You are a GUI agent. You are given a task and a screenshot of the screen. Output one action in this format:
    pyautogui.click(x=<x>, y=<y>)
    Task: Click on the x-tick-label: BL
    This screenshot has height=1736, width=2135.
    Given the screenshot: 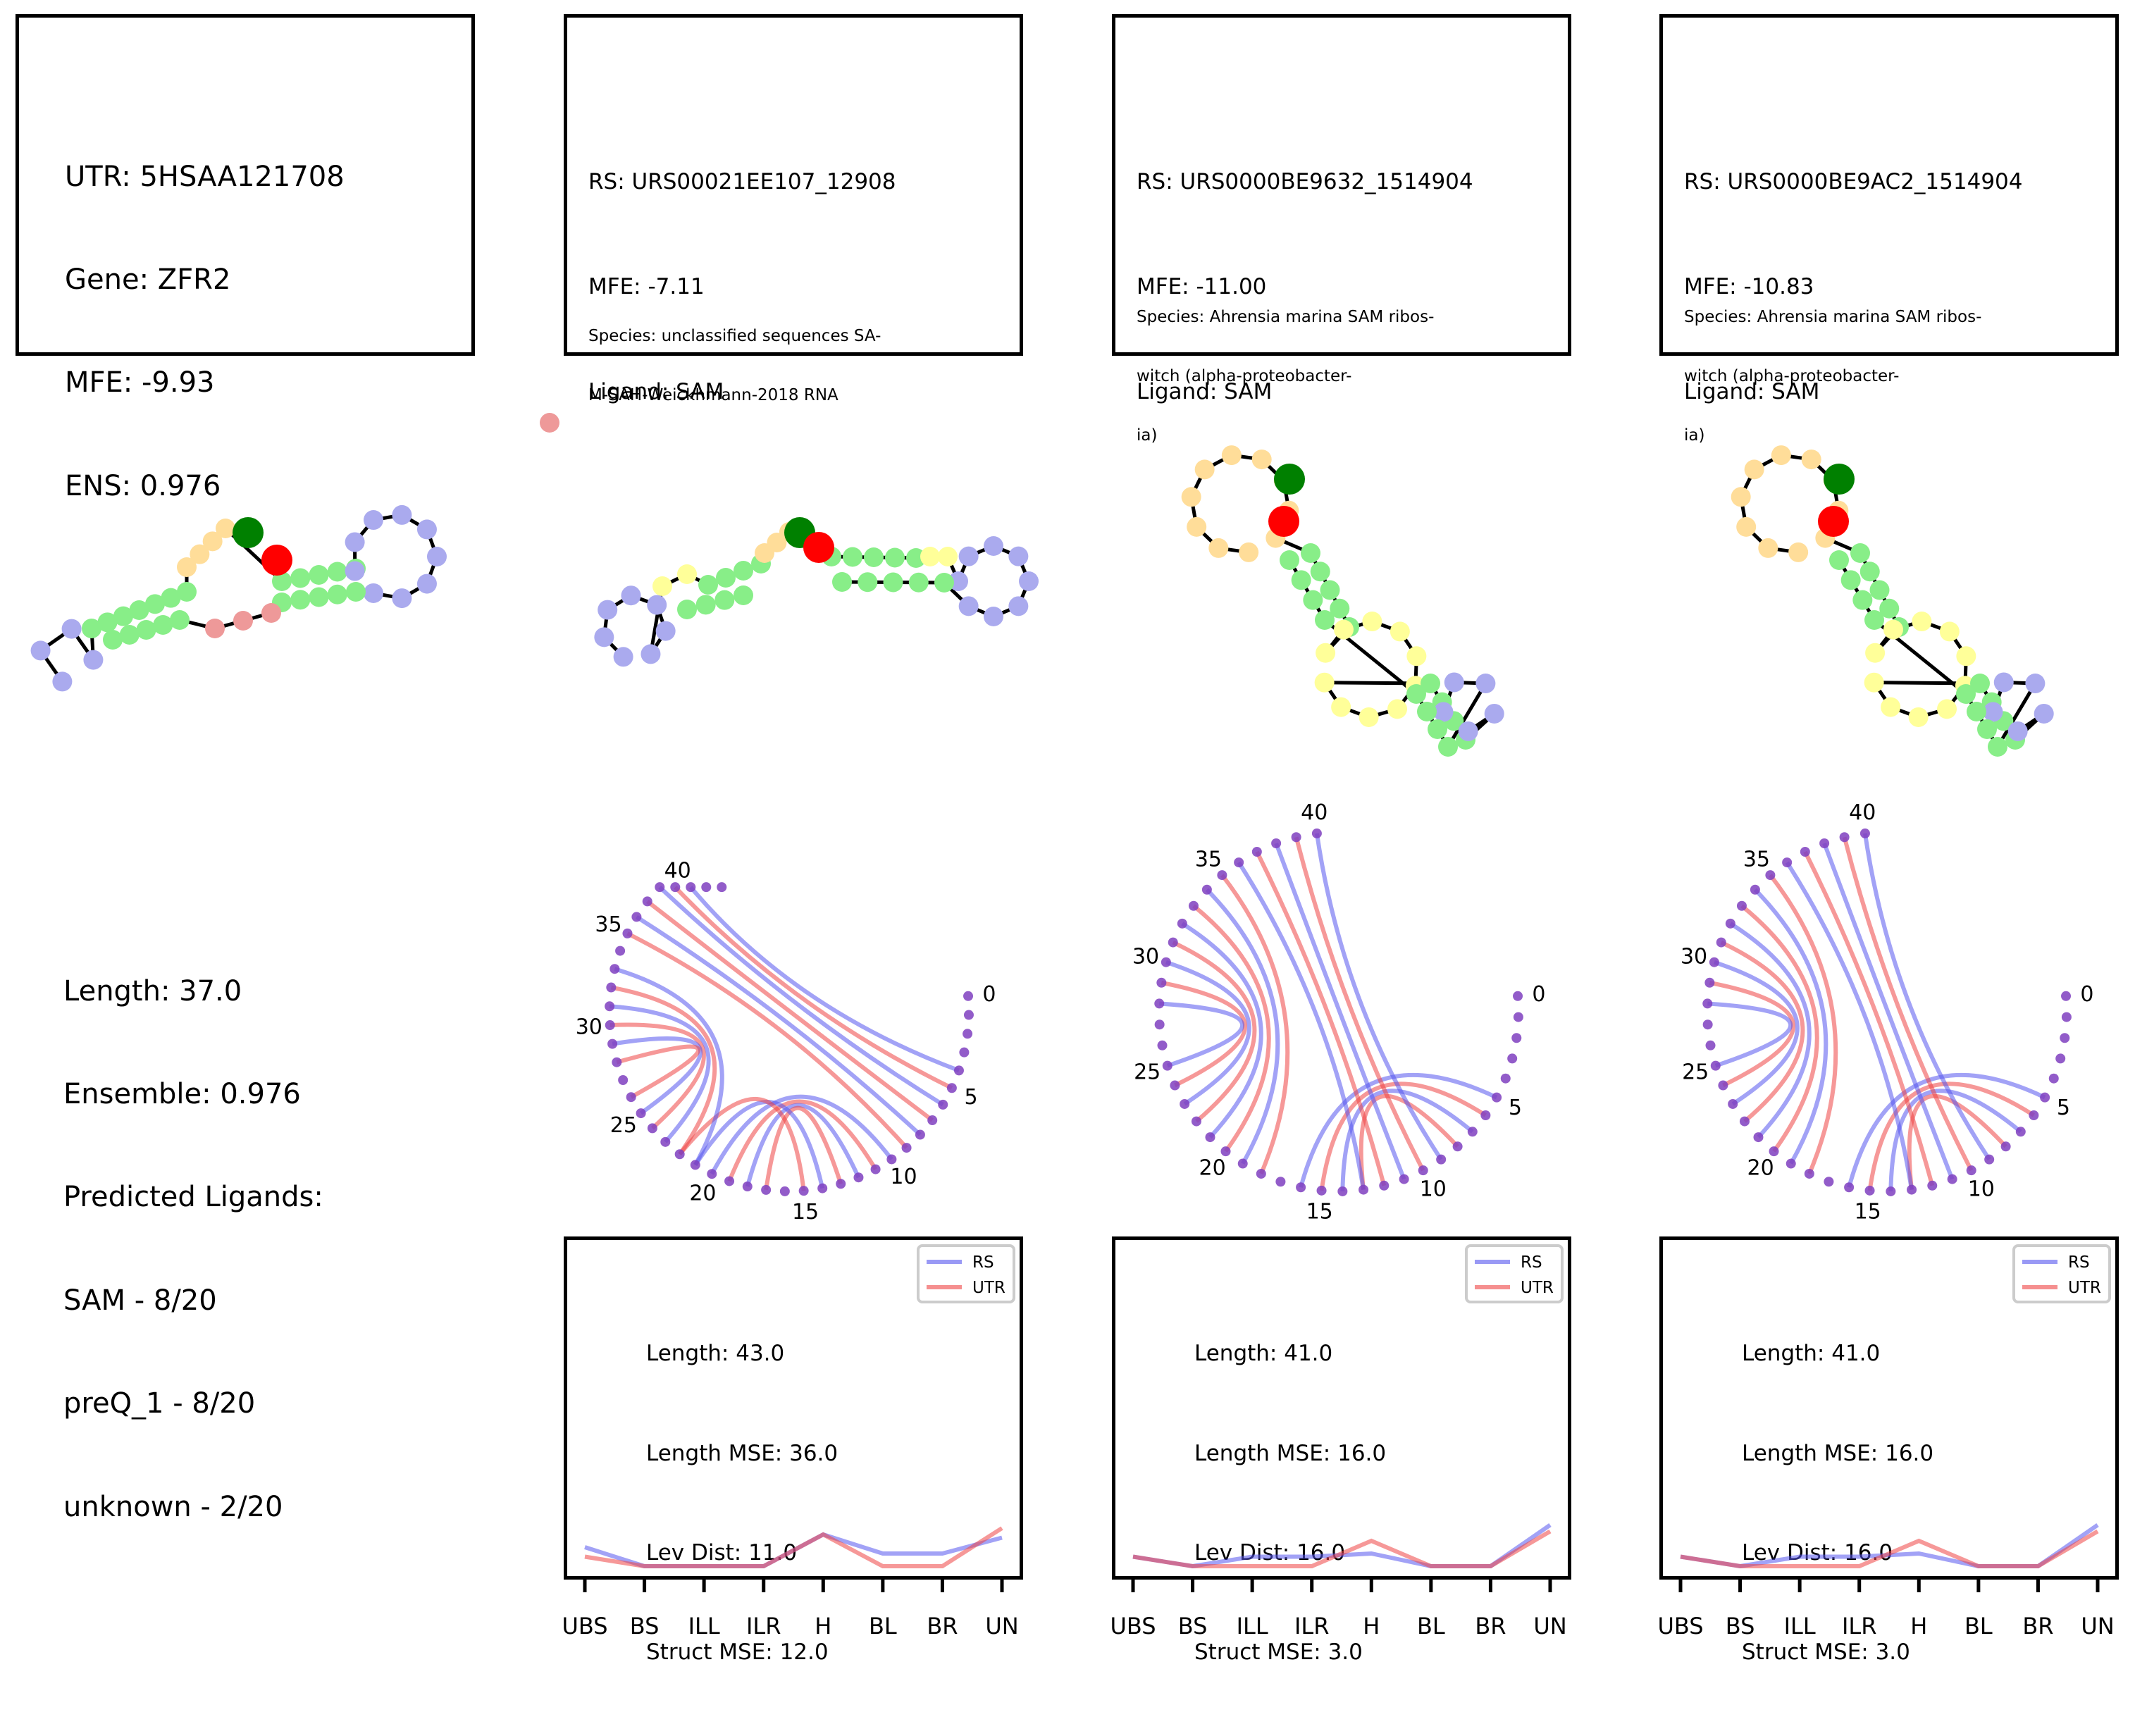 What is the action you would take?
    pyautogui.click(x=883, y=1626)
    